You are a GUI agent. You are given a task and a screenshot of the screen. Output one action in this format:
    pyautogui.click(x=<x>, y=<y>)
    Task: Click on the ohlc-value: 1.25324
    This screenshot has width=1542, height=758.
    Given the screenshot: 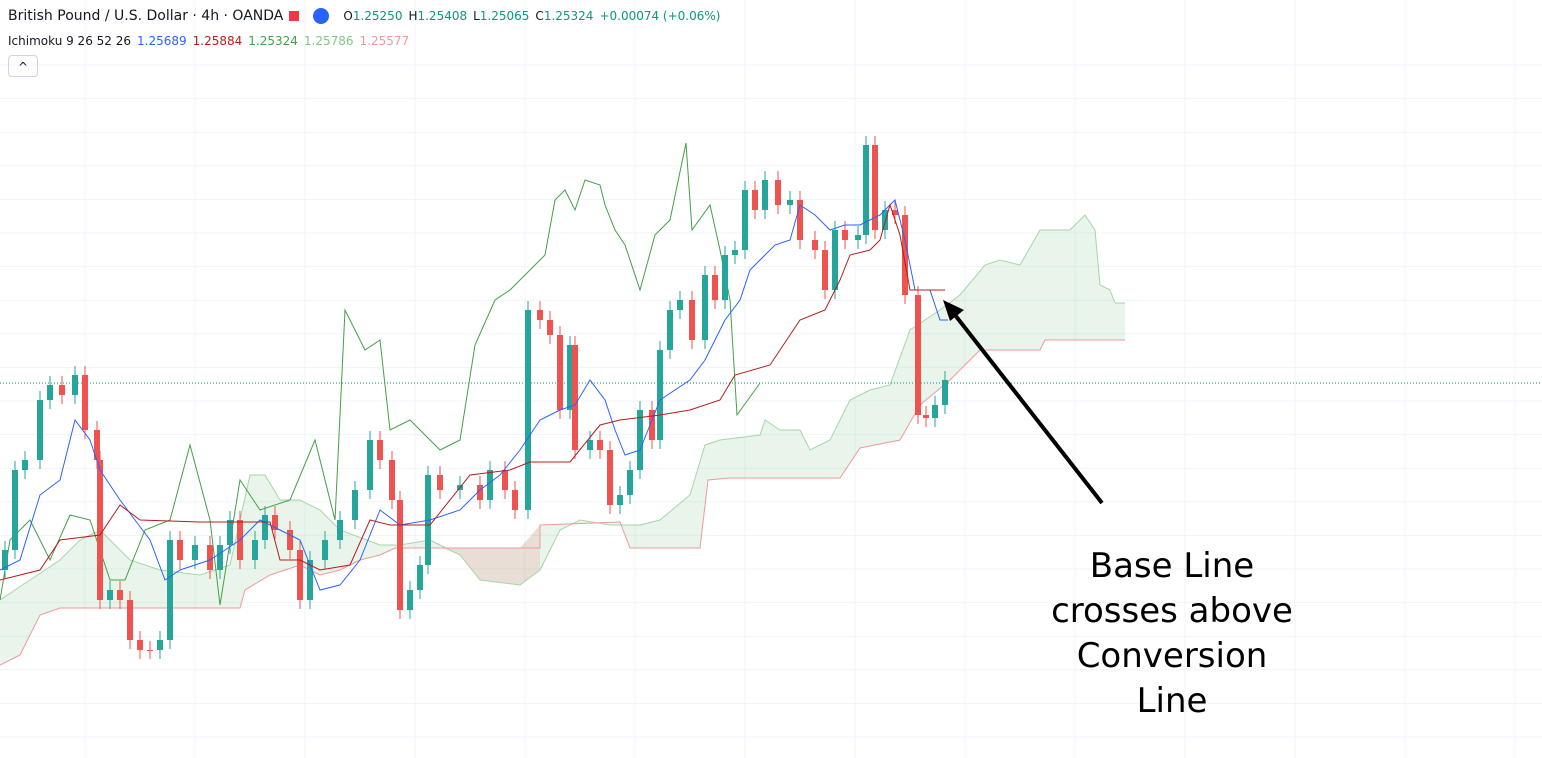 What is the action you would take?
    pyautogui.click(x=568, y=16)
    